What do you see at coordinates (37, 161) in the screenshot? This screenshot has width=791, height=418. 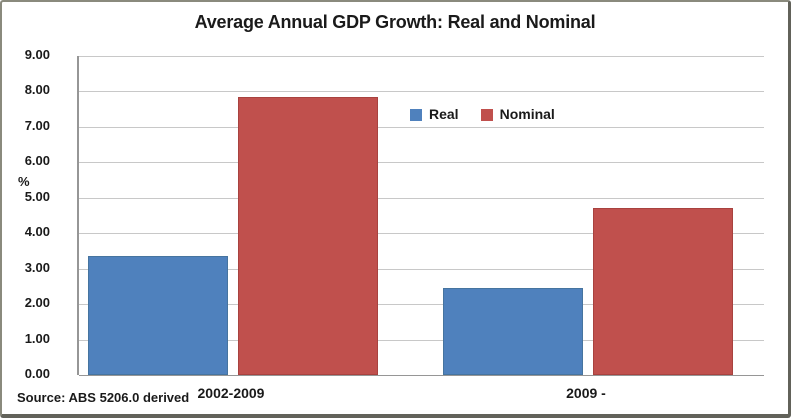 I see `y-tick-label-6.00: 6.00` at bounding box center [37, 161].